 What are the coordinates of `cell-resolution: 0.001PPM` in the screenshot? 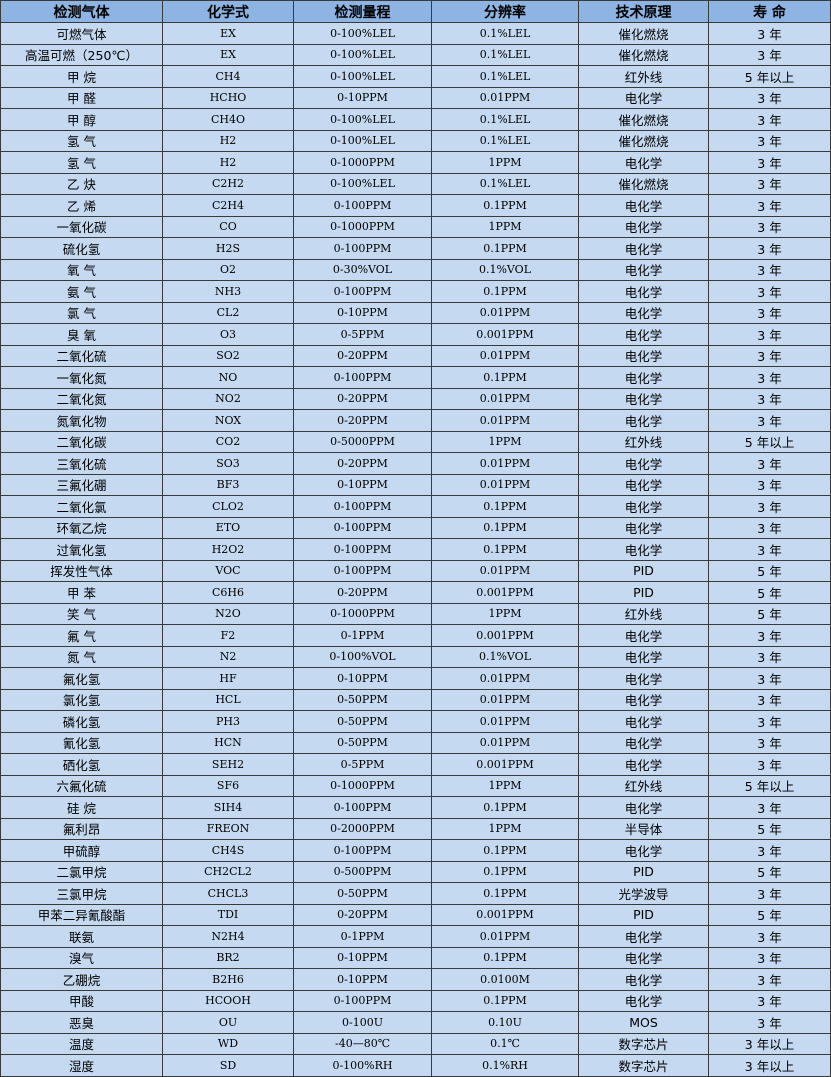 It's located at (505, 764).